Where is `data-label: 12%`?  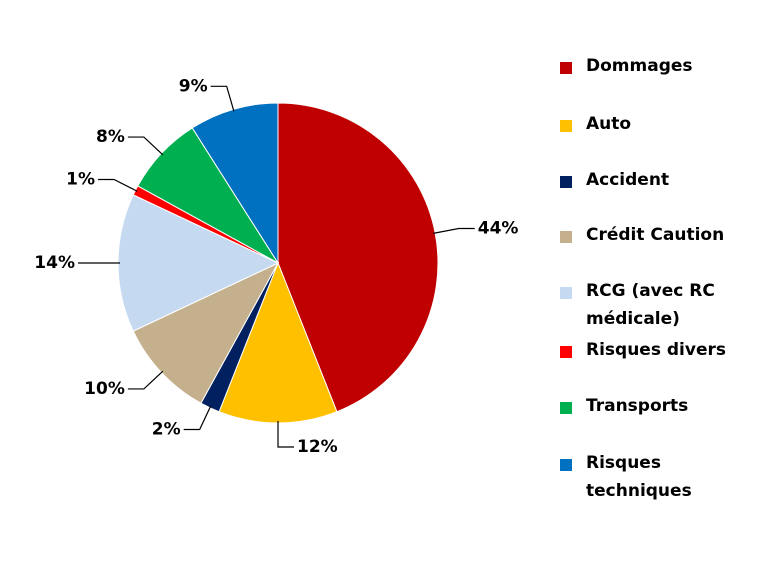
data-label: 12% is located at coordinates (317, 447).